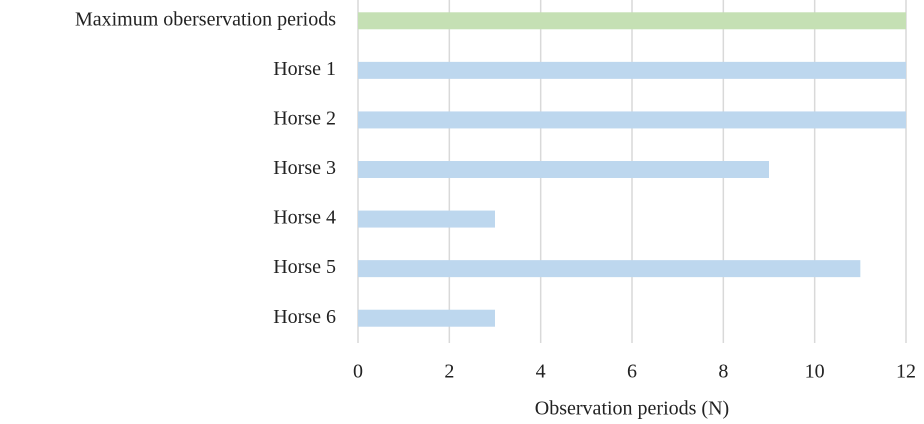  I want to click on x-axis-title: Observation periods (N), so click(632, 409).